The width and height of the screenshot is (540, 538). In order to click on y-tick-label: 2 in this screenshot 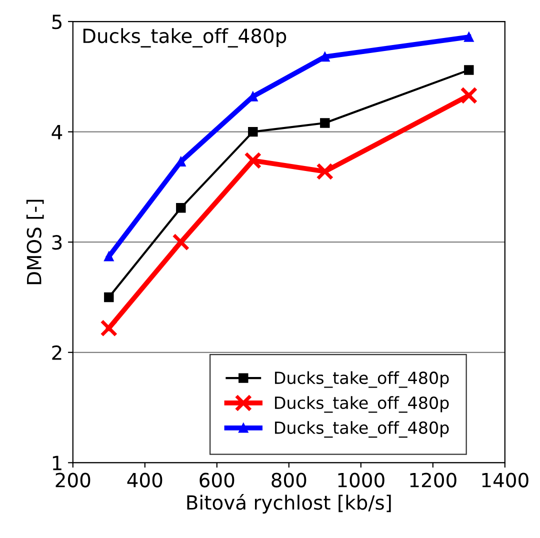, I will do `click(57, 352)`.